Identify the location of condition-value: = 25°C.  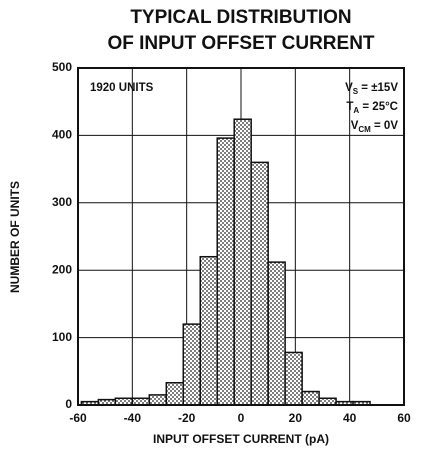
(378, 107).